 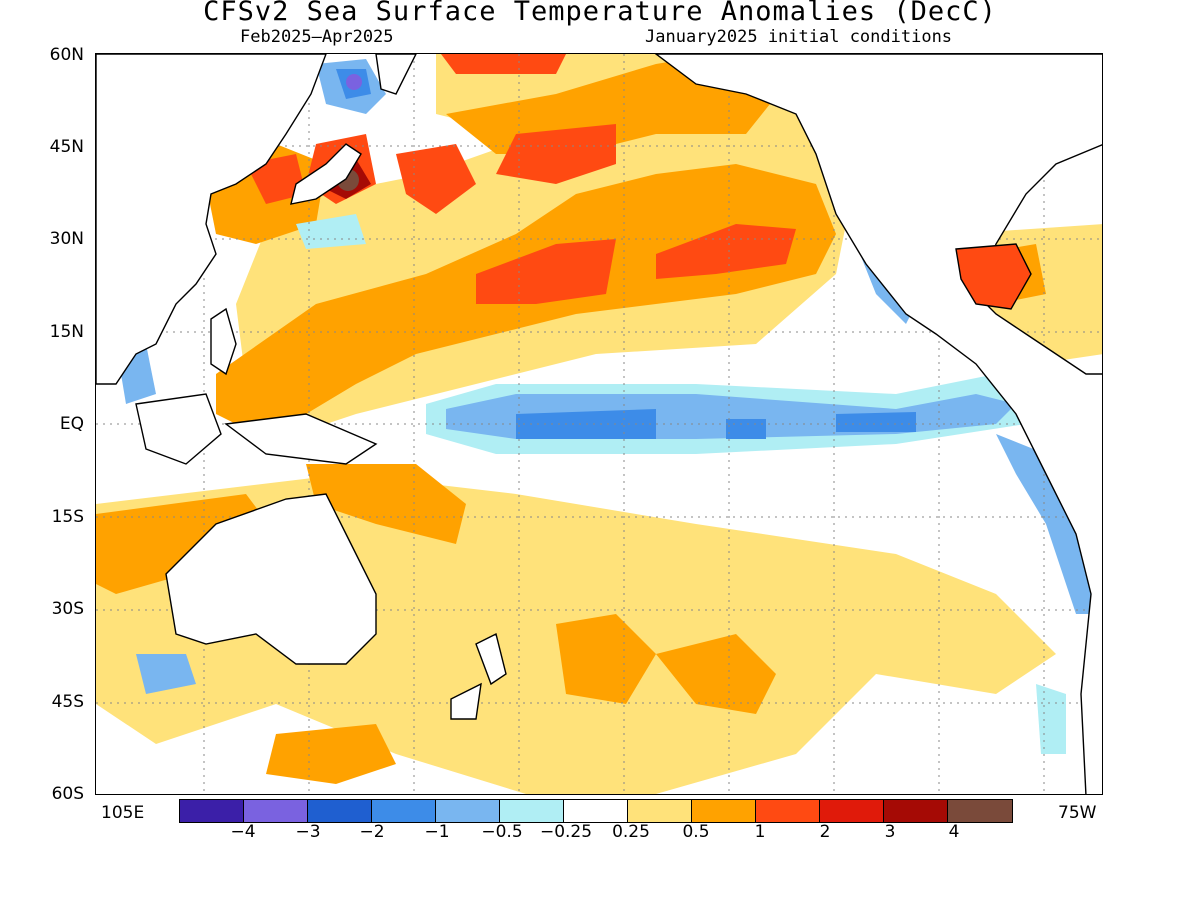 What do you see at coordinates (66, 332) in the screenshot?
I see `lat-label-15n: 15N` at bounding box center [66, 332].